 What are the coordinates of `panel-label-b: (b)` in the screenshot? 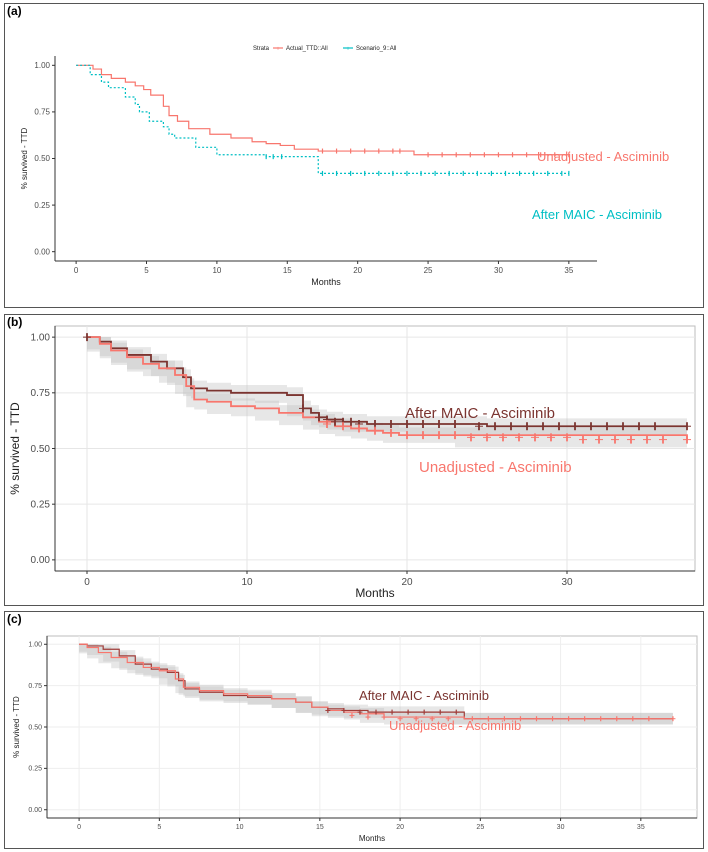 It's located at (15, 322).